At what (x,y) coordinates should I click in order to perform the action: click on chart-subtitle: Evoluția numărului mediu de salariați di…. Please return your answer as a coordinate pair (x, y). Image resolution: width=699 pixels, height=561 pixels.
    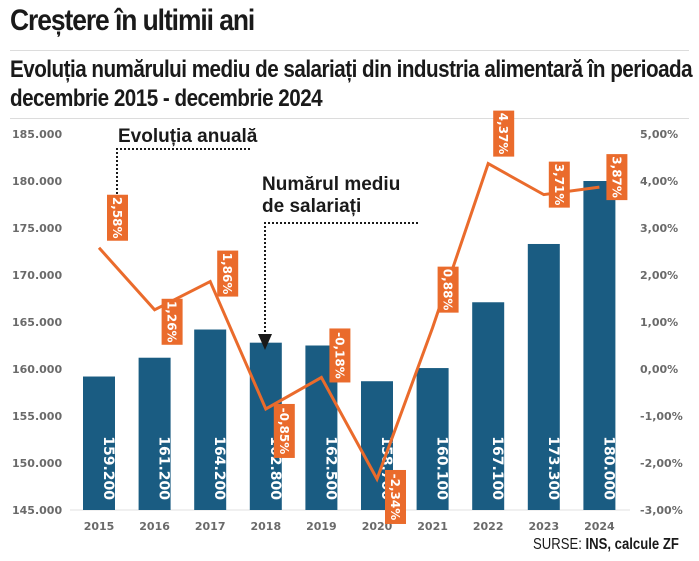
    Looking at the image, I should click on (351, 84).